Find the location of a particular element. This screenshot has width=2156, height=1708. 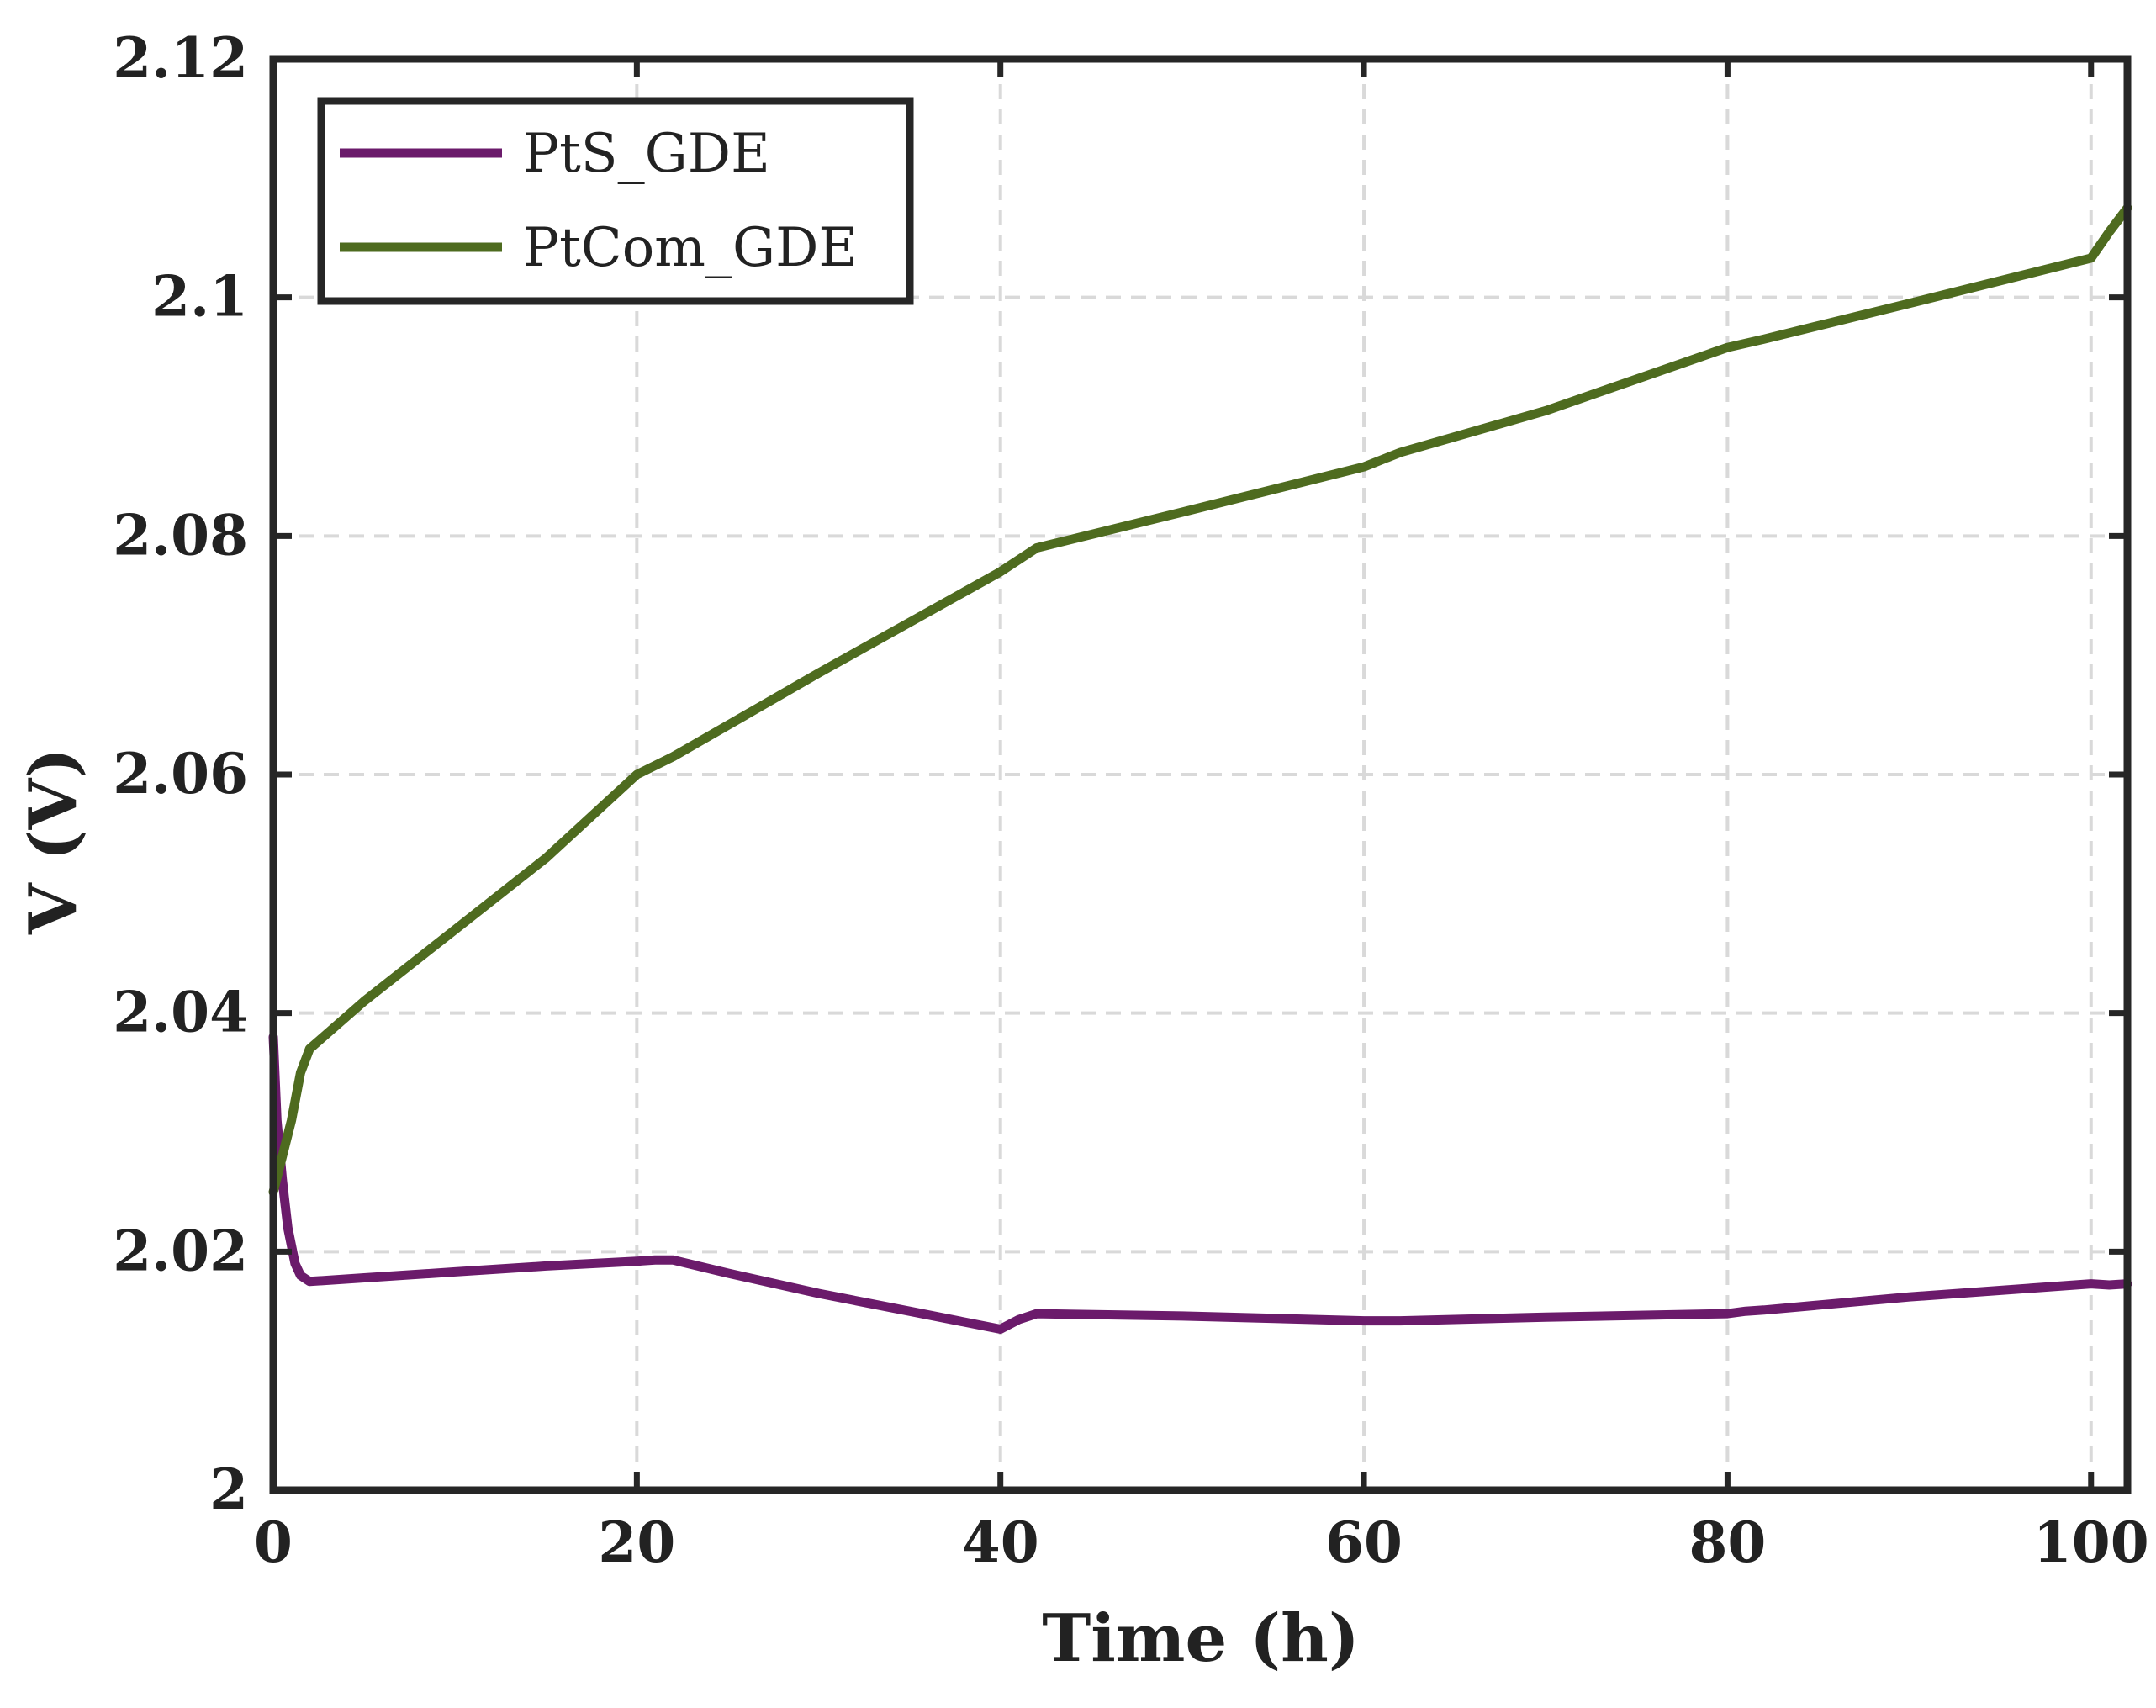

legend-label: PtCom_GDE is located at coordinates (690, 248).